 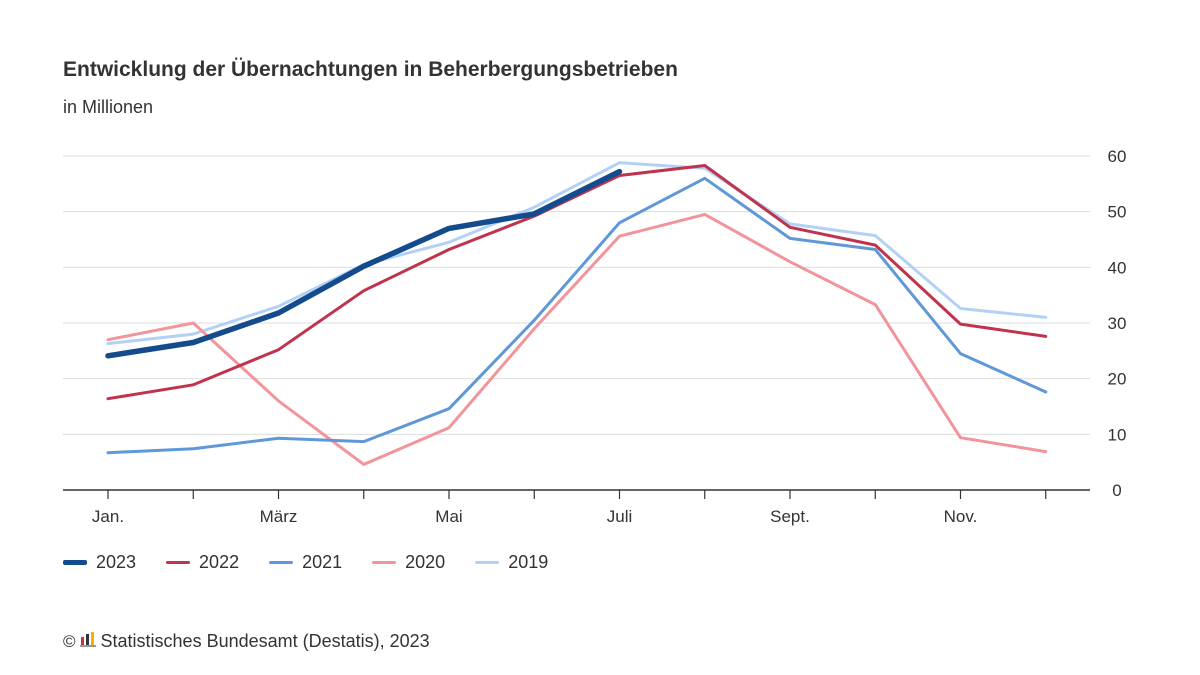 I want to click on legend-label: 2023, so click(x=116, y=562).